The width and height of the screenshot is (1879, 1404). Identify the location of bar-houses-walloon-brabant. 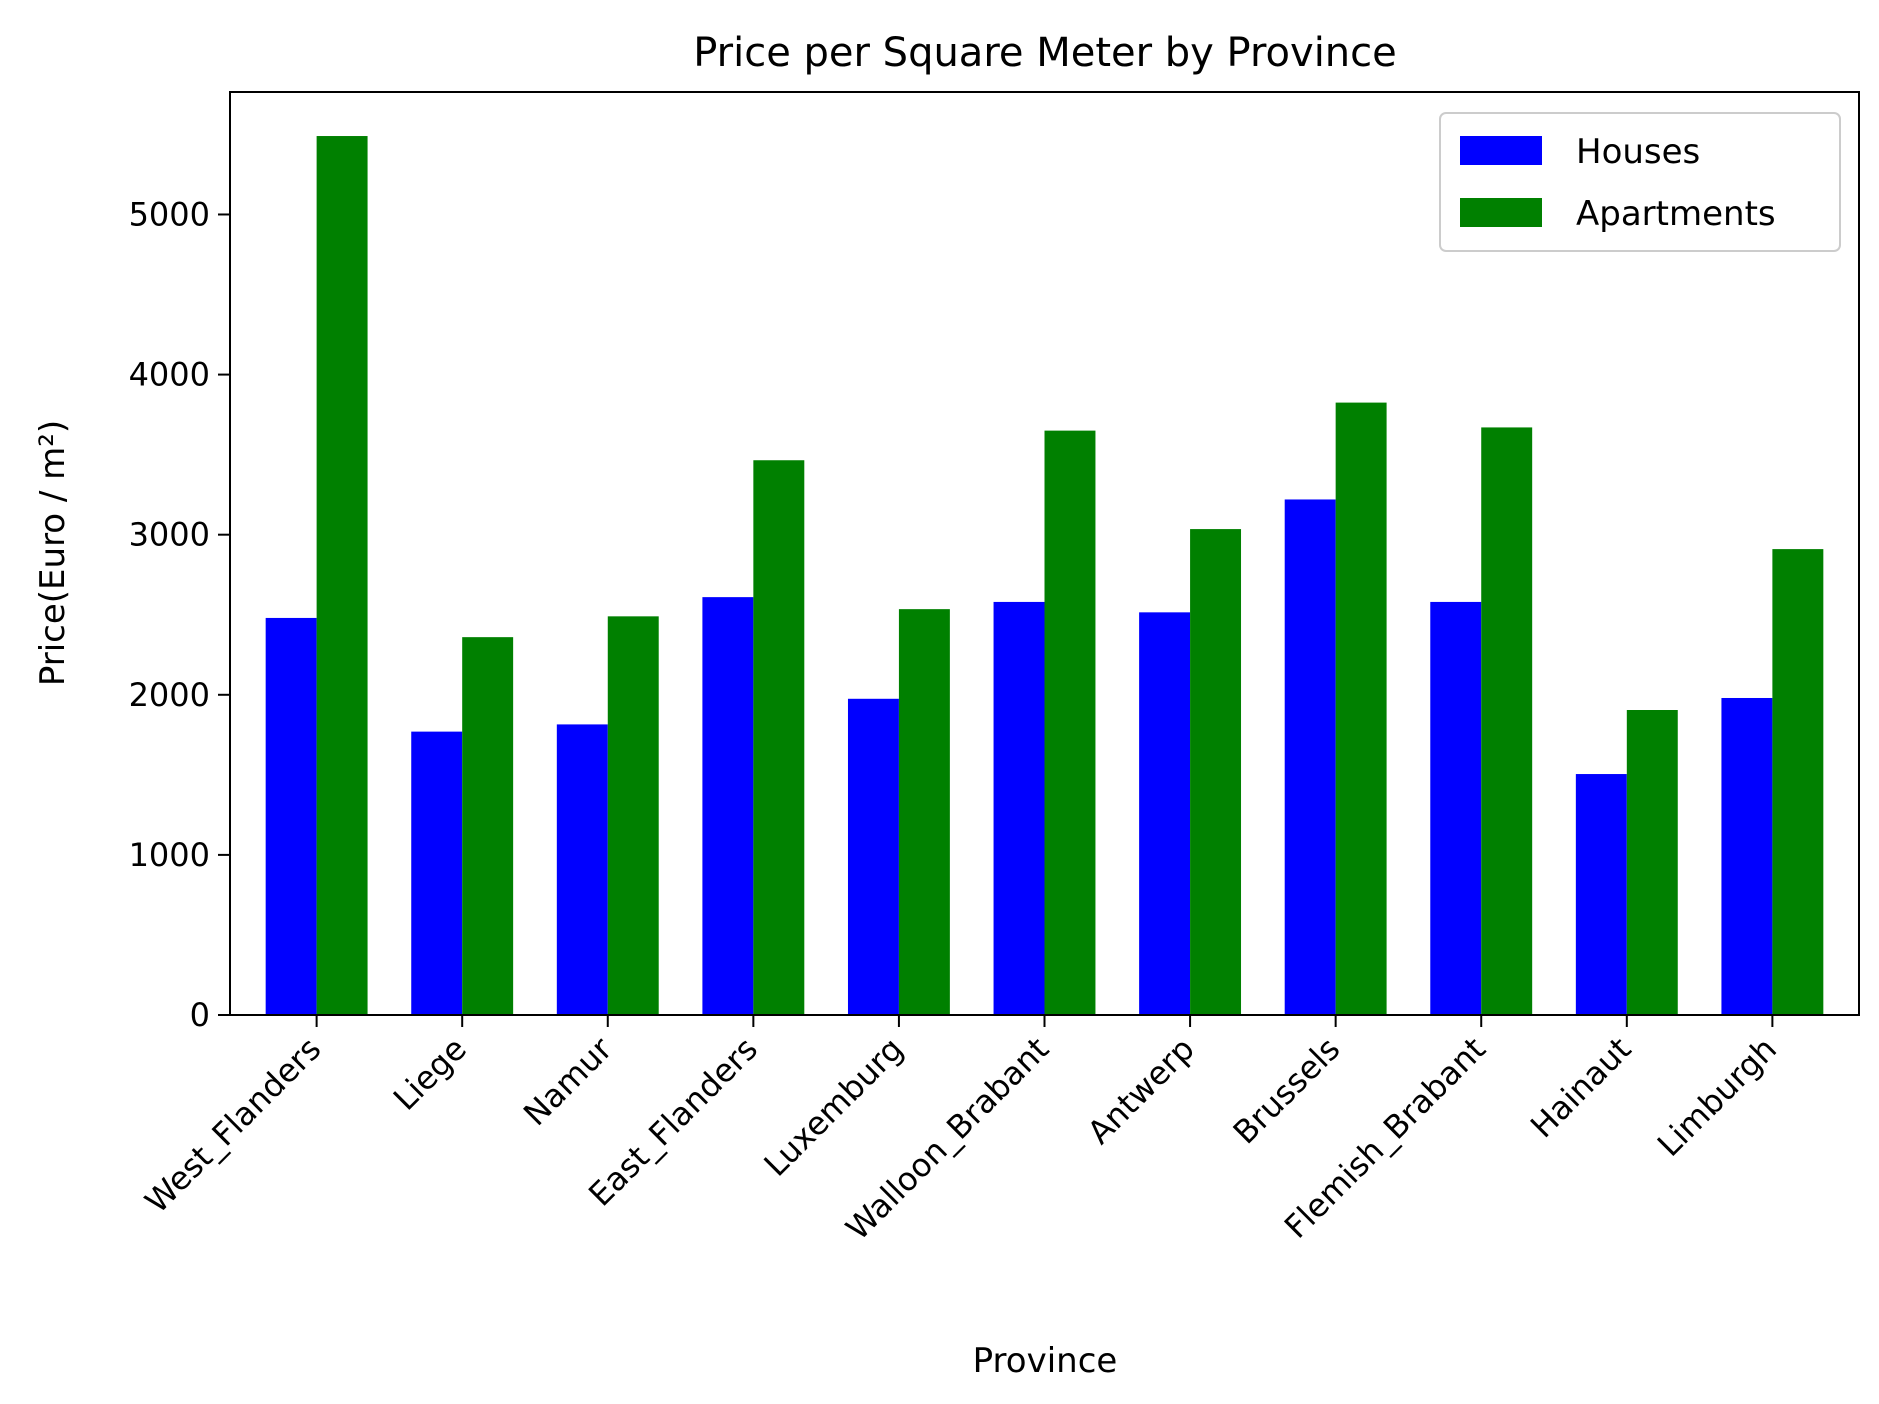
(1019, 808).